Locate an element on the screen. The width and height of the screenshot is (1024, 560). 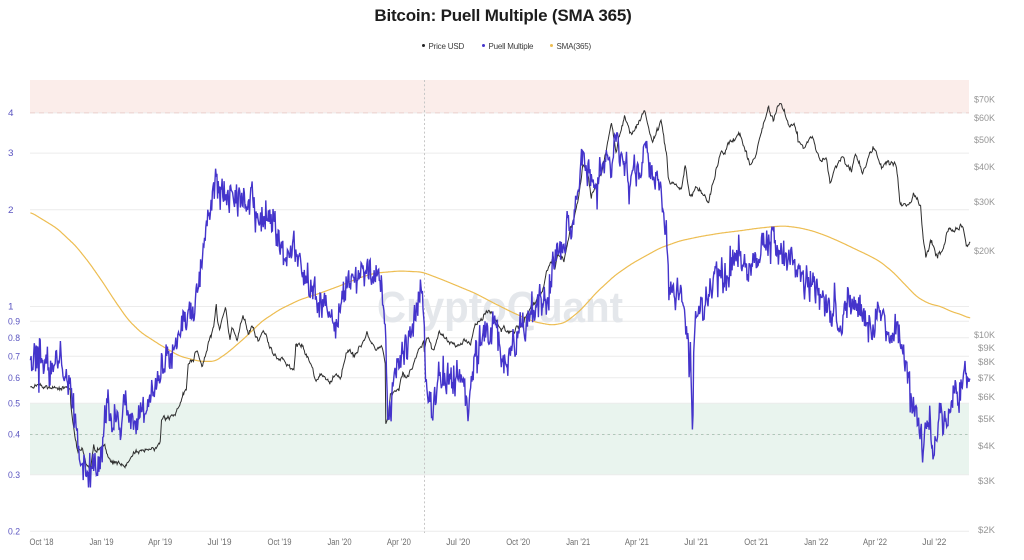
svg-text: 0.4 is located at coordinates (14, 435).